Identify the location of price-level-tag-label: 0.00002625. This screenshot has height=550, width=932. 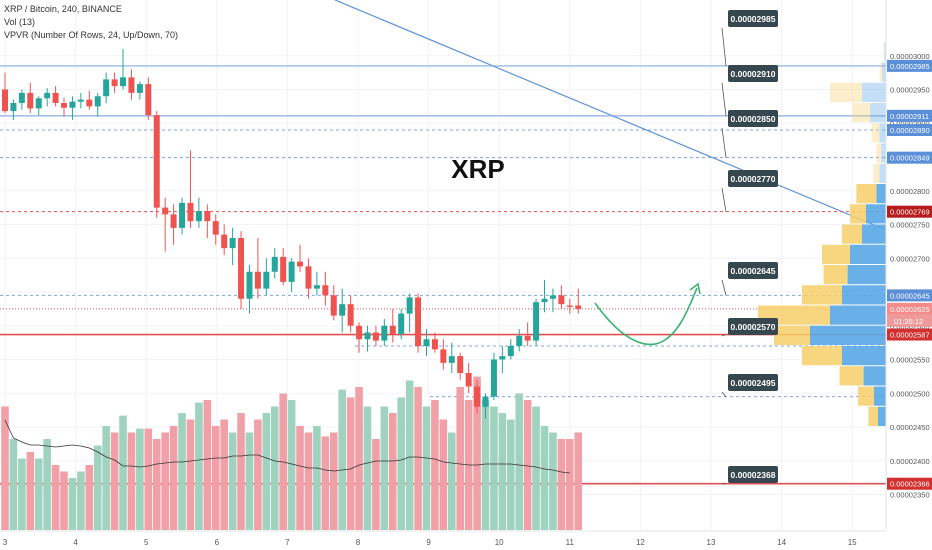
(910, 309).